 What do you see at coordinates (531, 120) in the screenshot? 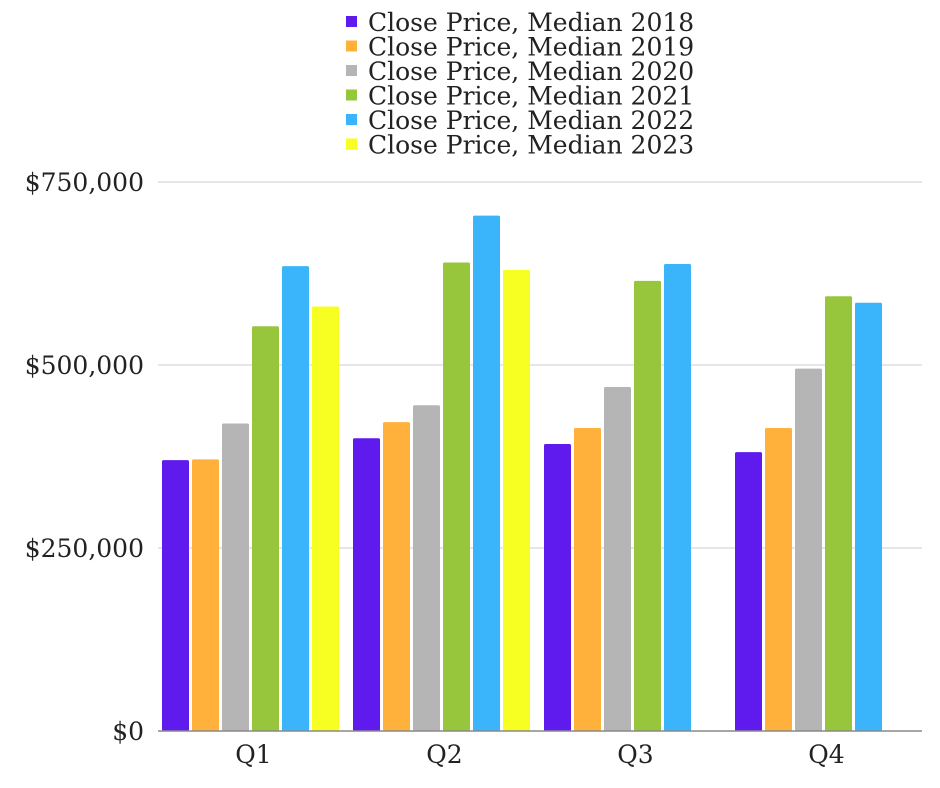
I see `legend-label: Close Price, Median 2022` at bounding box center [531, 120].